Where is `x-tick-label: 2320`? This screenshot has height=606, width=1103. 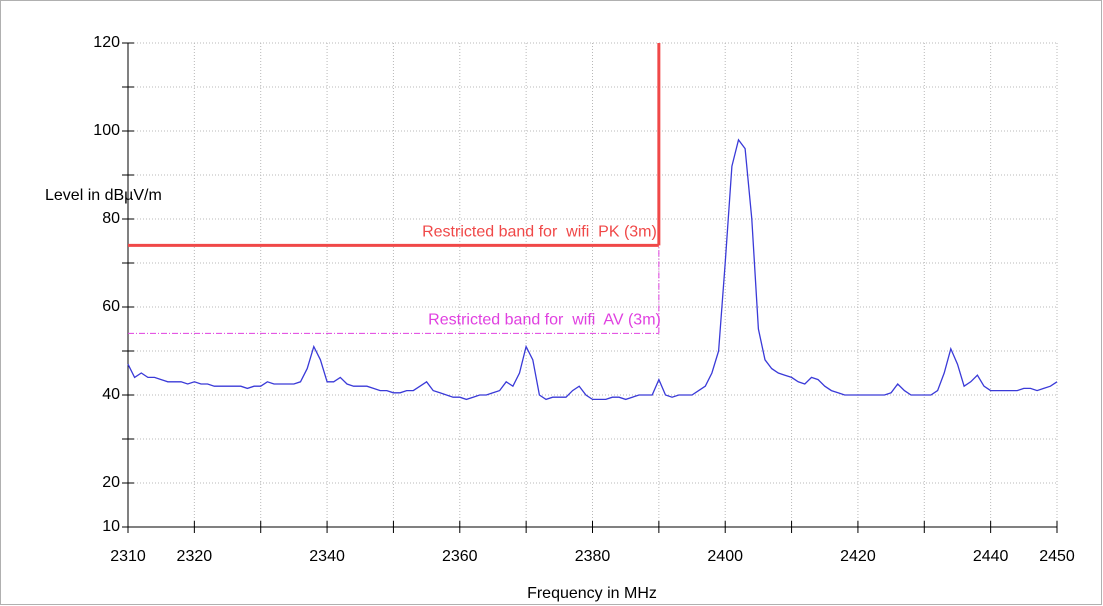 x-tick-label: 2320 is located at coordinates (195, 556).